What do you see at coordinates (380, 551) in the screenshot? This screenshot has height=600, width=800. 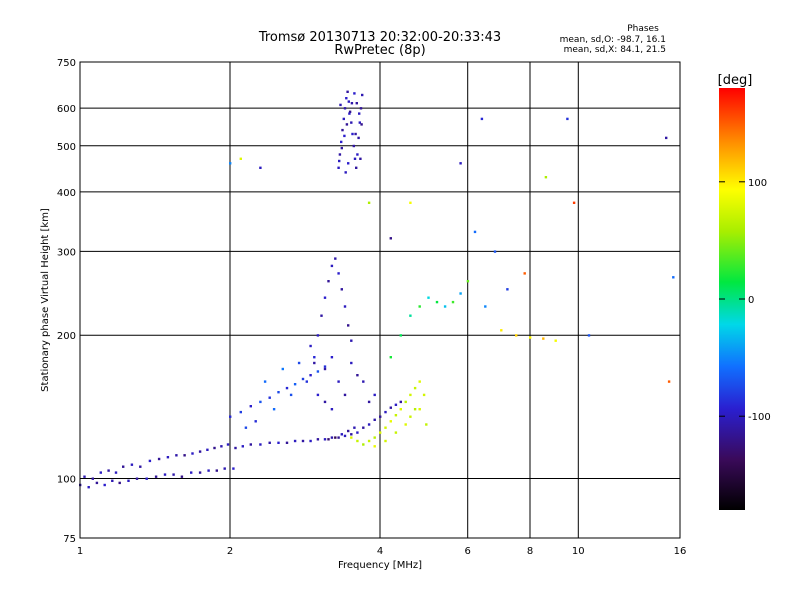 I see `x-tick-label: 4` at bounding box center [380, 551].